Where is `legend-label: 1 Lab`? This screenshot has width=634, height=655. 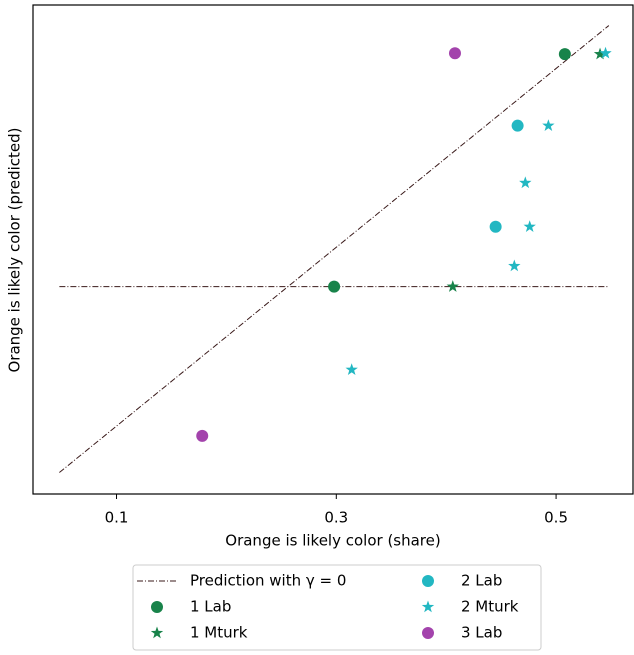
legend-label: 1 Lab is located at coordinates (210, 607).